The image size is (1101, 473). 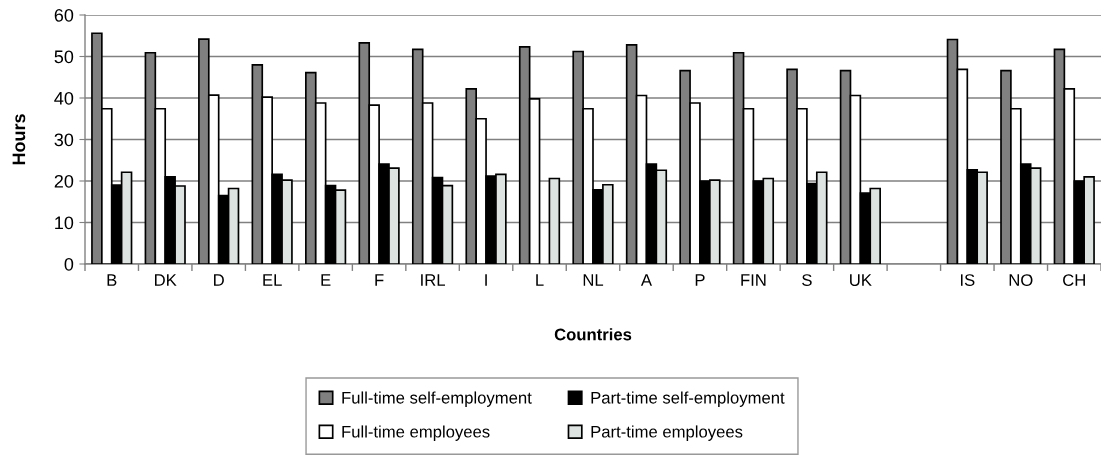 I want to click on x-tick-label: A, so click(x=646, y=280).